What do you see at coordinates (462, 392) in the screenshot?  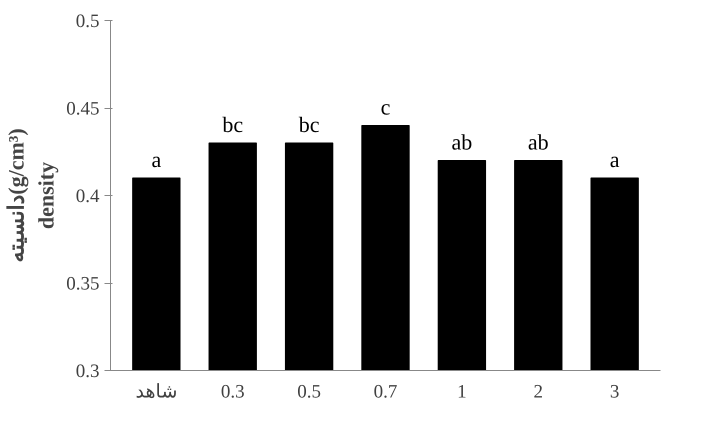 I see `x-tick-label: 1` at bounding box center [462, 392].